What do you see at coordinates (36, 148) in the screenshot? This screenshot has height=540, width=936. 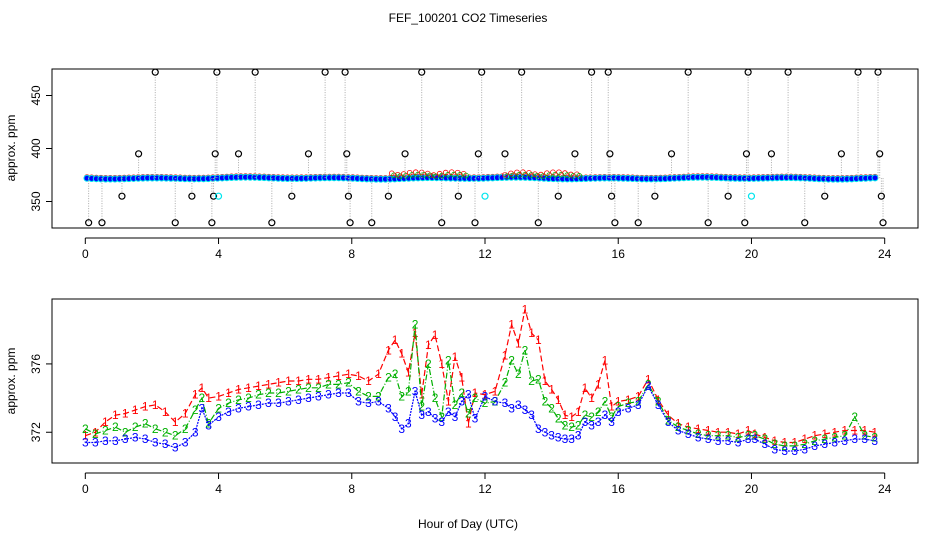 I see `y-tick-label: 400` at bounding box center [36, 148].